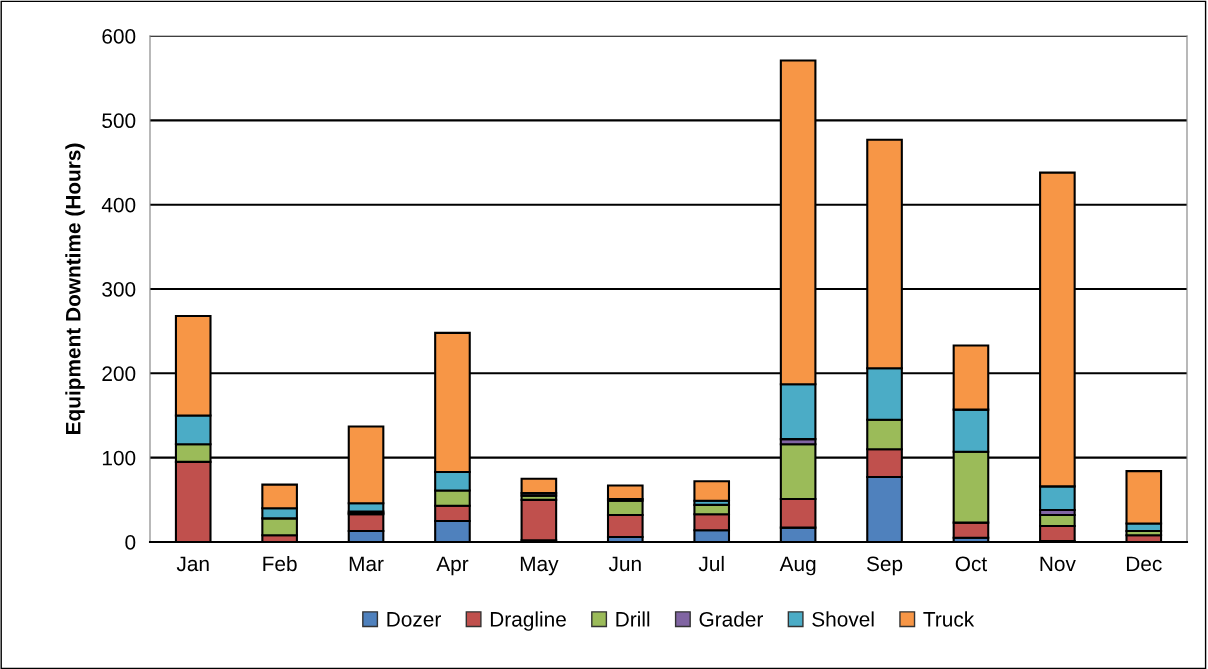  Describe the element at coordinates (192, 564) in the screenshot. I see `x-tick-label: Jan` at that location.